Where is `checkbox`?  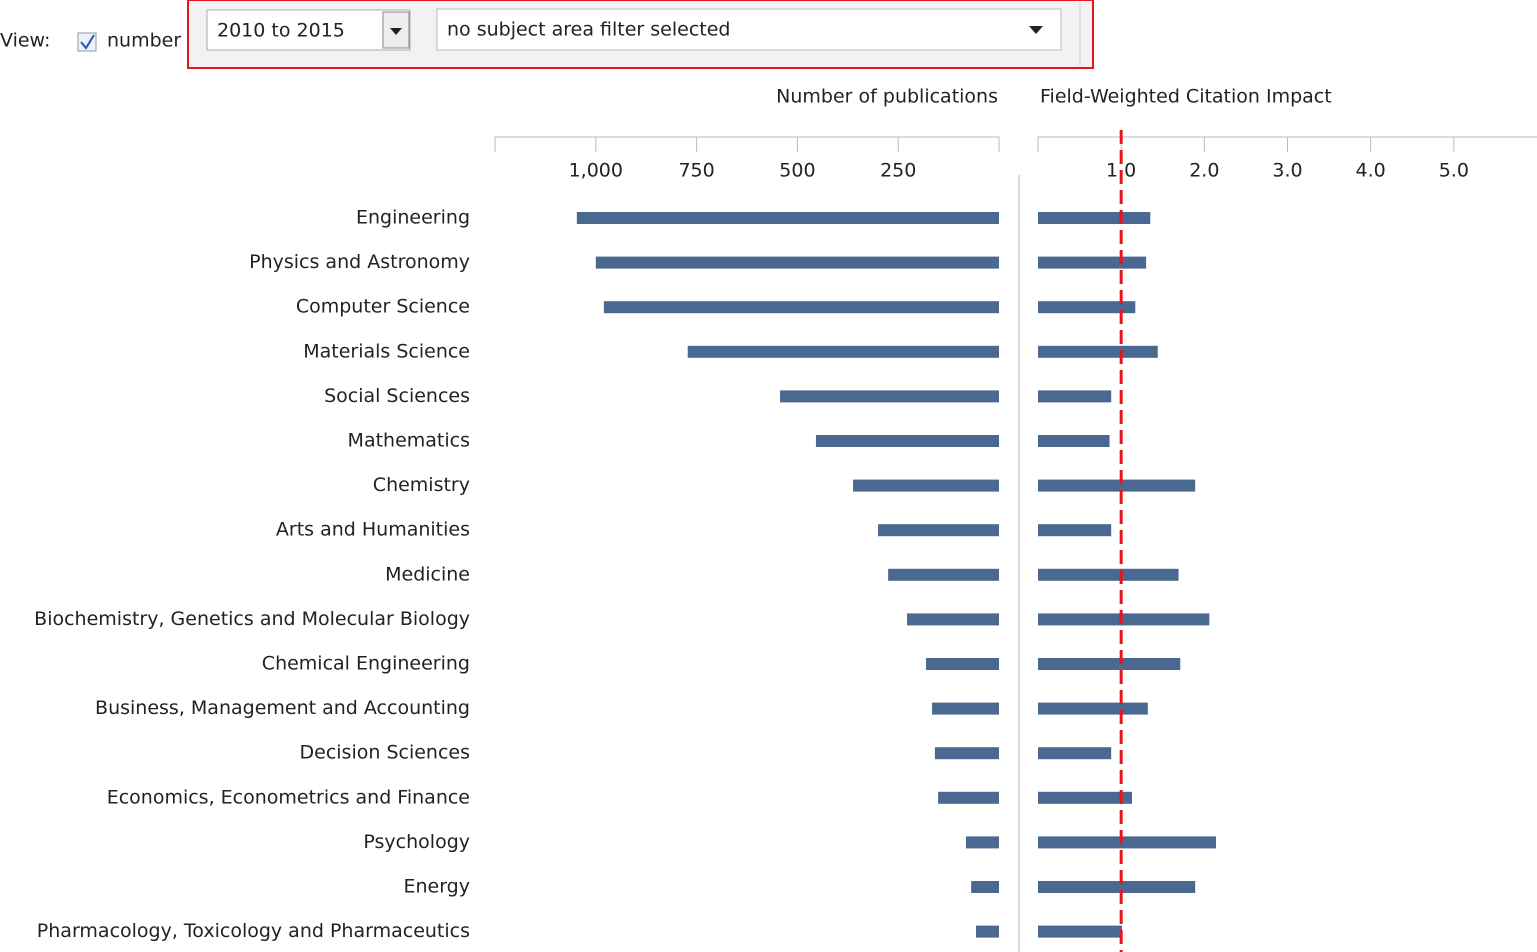 checkbox is located at coordinates (87, 42).